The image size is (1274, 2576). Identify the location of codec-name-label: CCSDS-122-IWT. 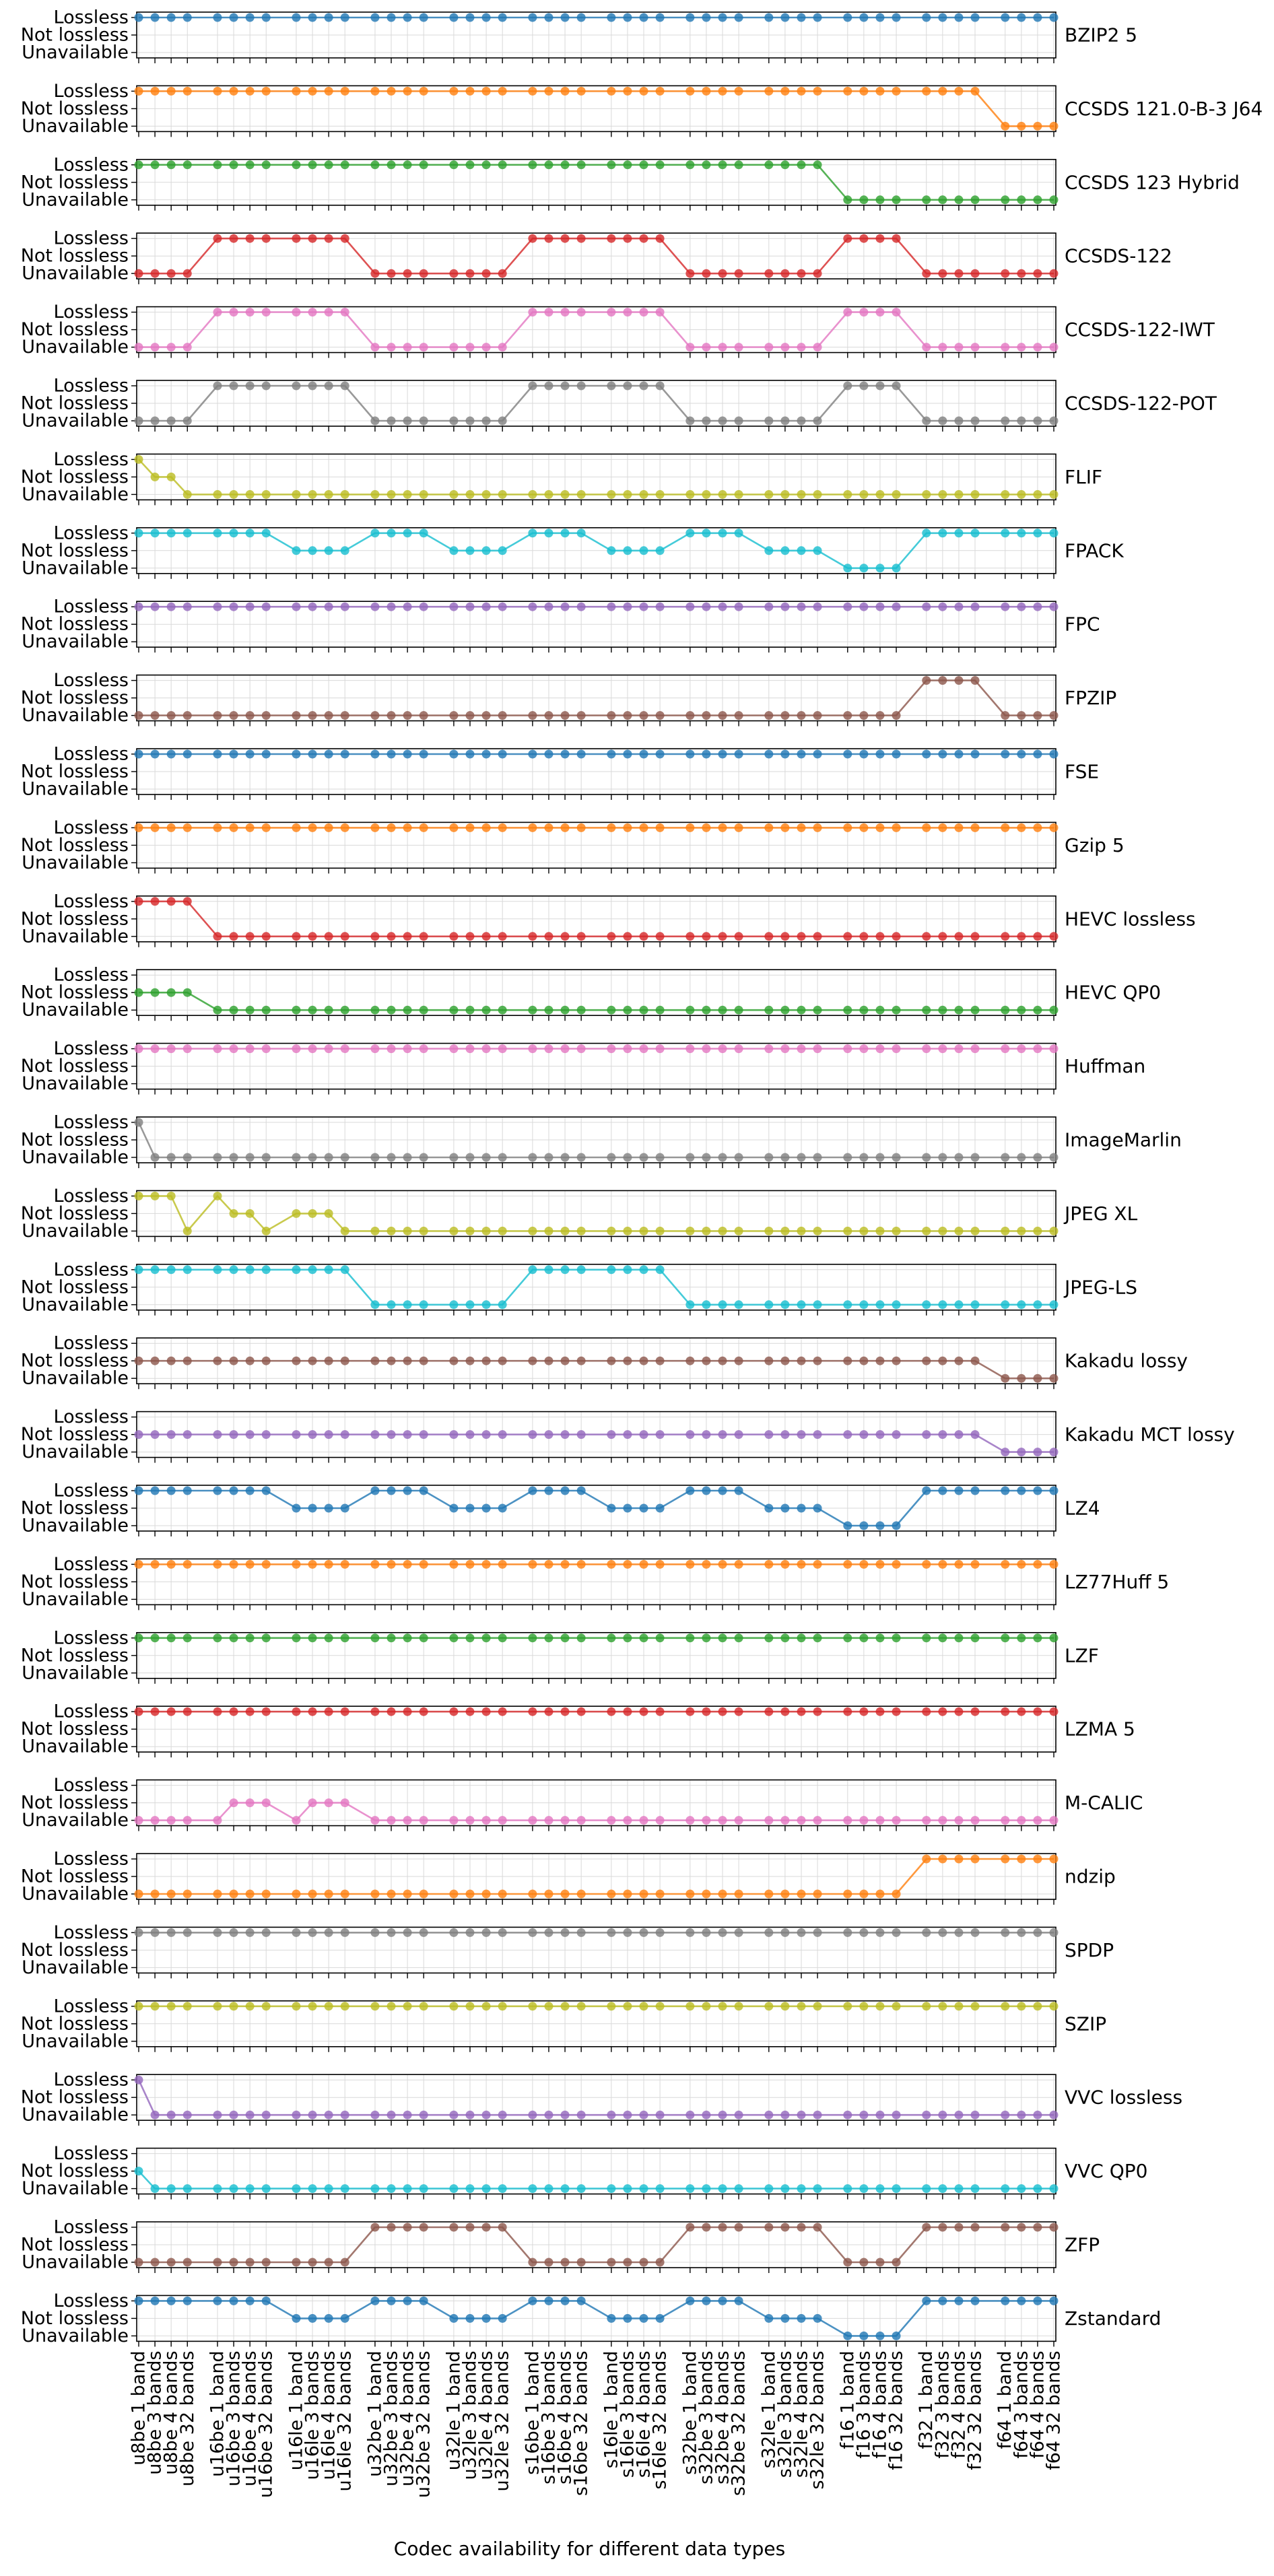
(1140, 329).